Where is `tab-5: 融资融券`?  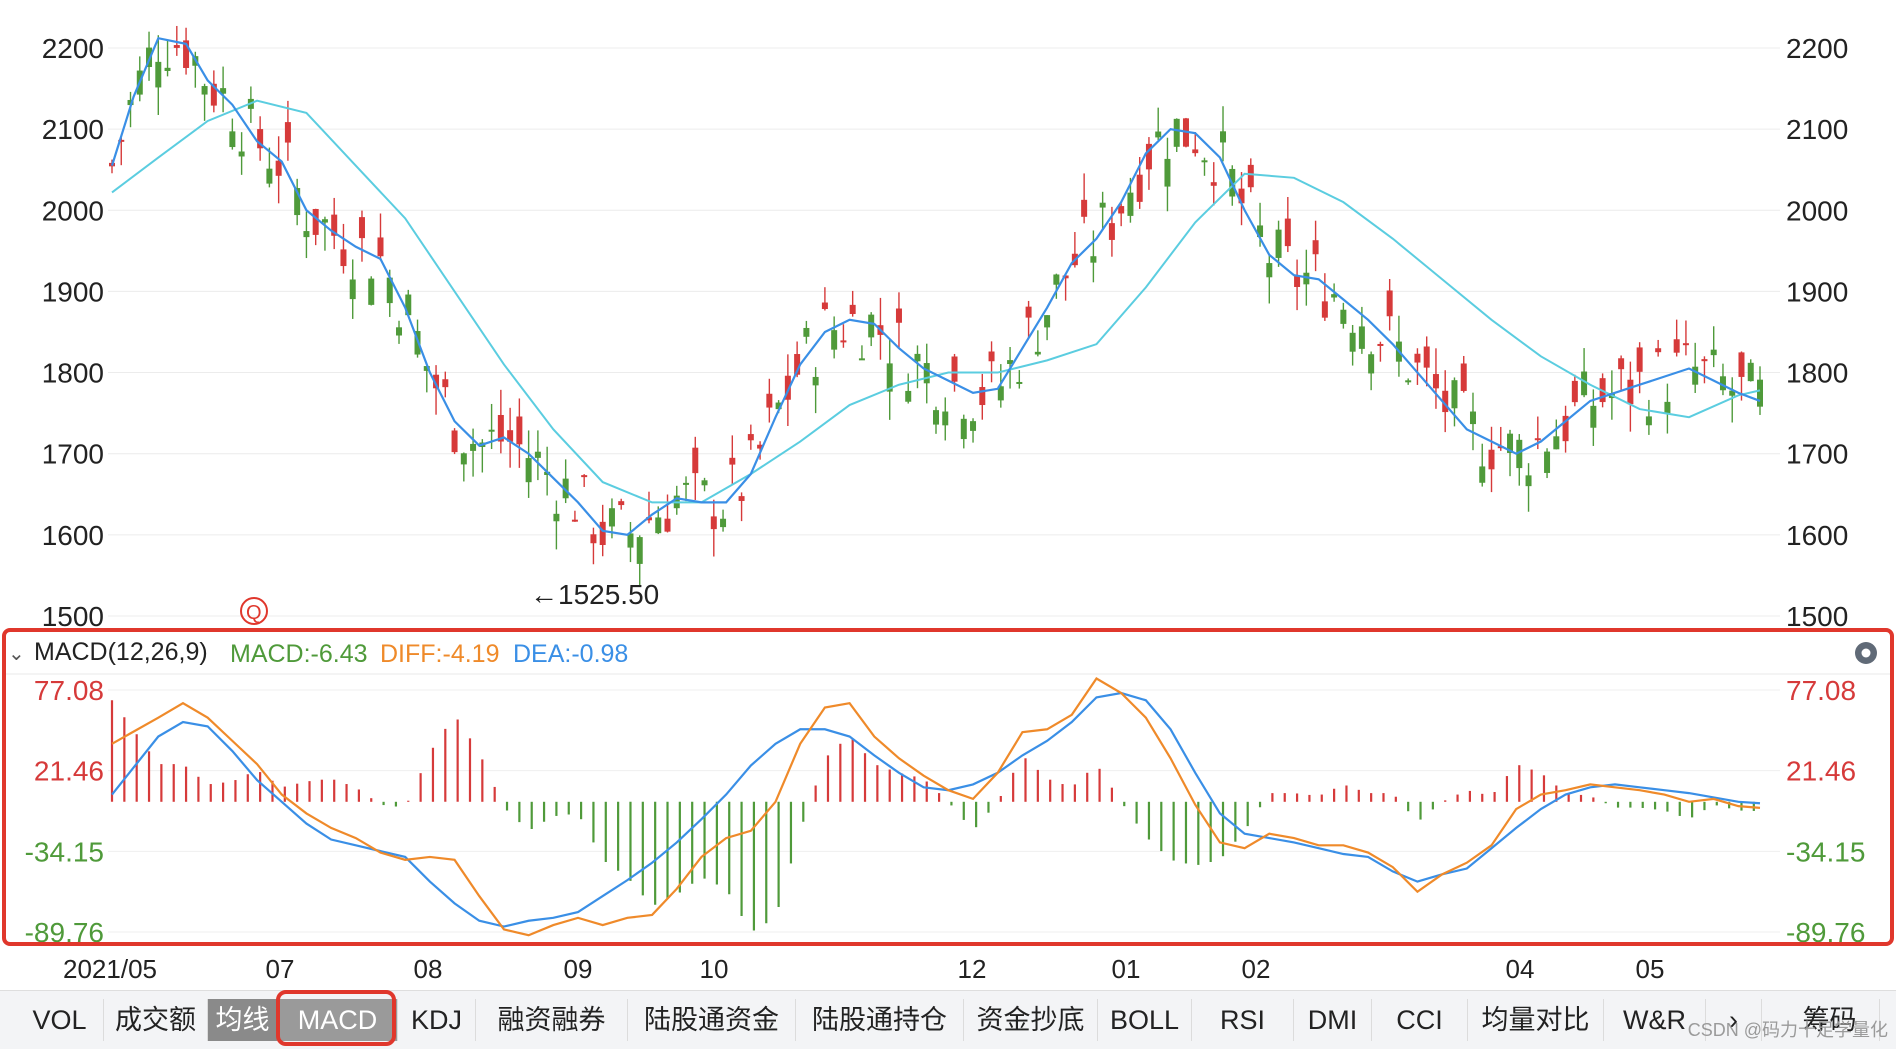 tab-5: 融资融券 is located at coordinates (552, 1020).